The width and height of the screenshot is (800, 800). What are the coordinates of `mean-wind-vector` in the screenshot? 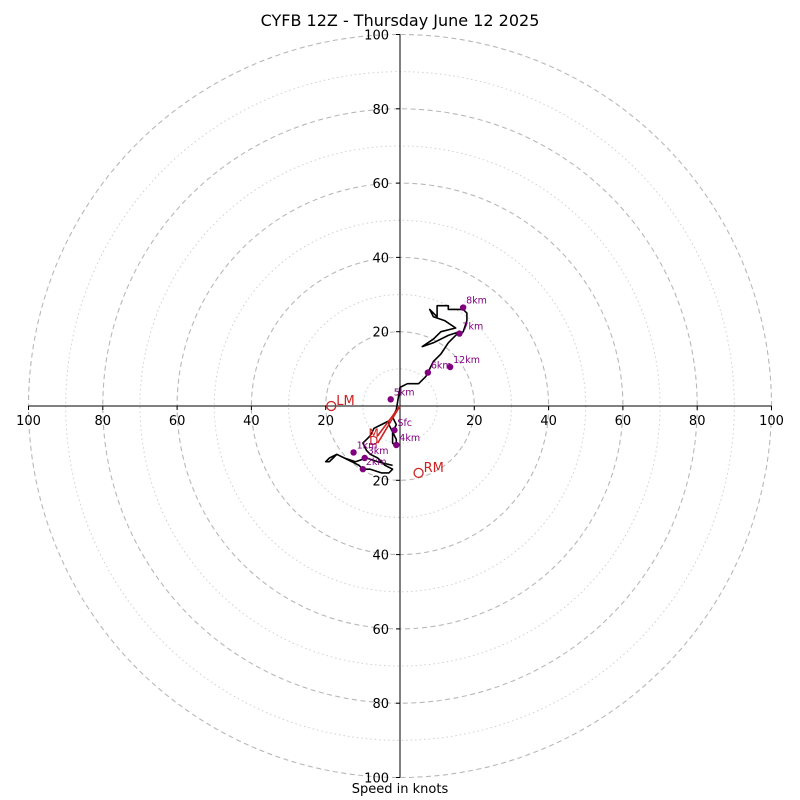 It's located at (389, 424).